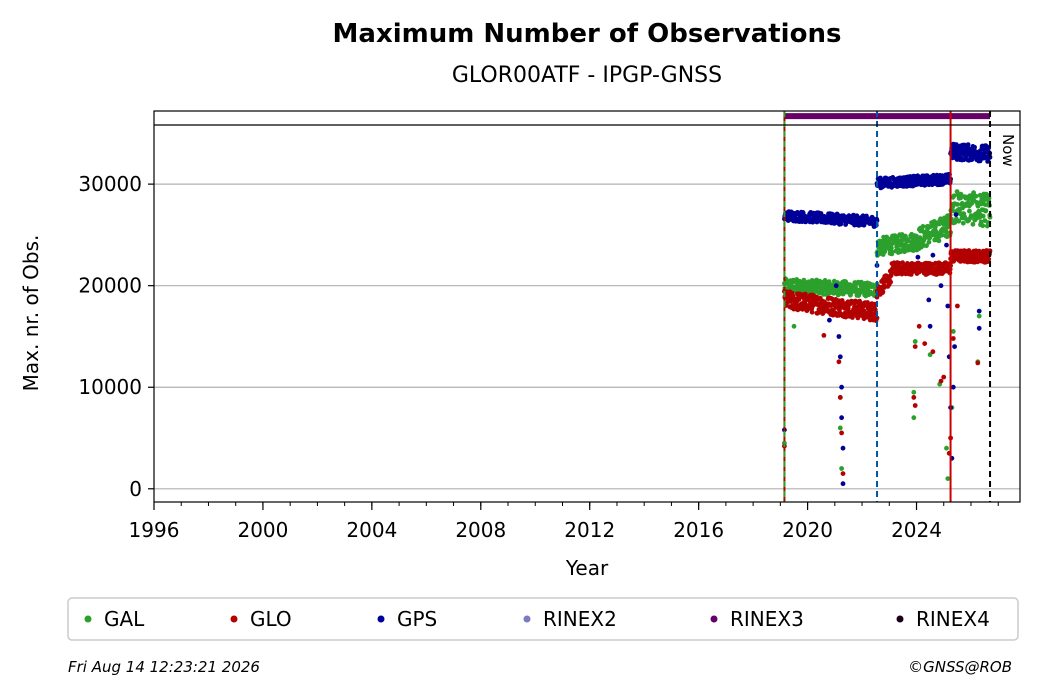 The width and height of the screenshot is (1040, 699). I want to click on data-points, so click(887, 300).